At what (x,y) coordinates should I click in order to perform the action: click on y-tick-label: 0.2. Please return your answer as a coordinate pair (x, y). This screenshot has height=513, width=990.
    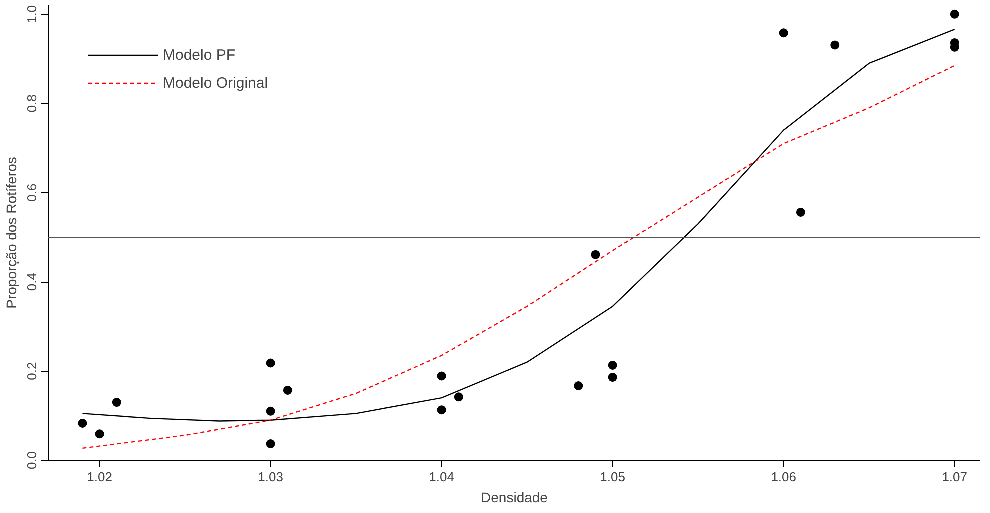
    Looking at the image, I should click on (32, 371).